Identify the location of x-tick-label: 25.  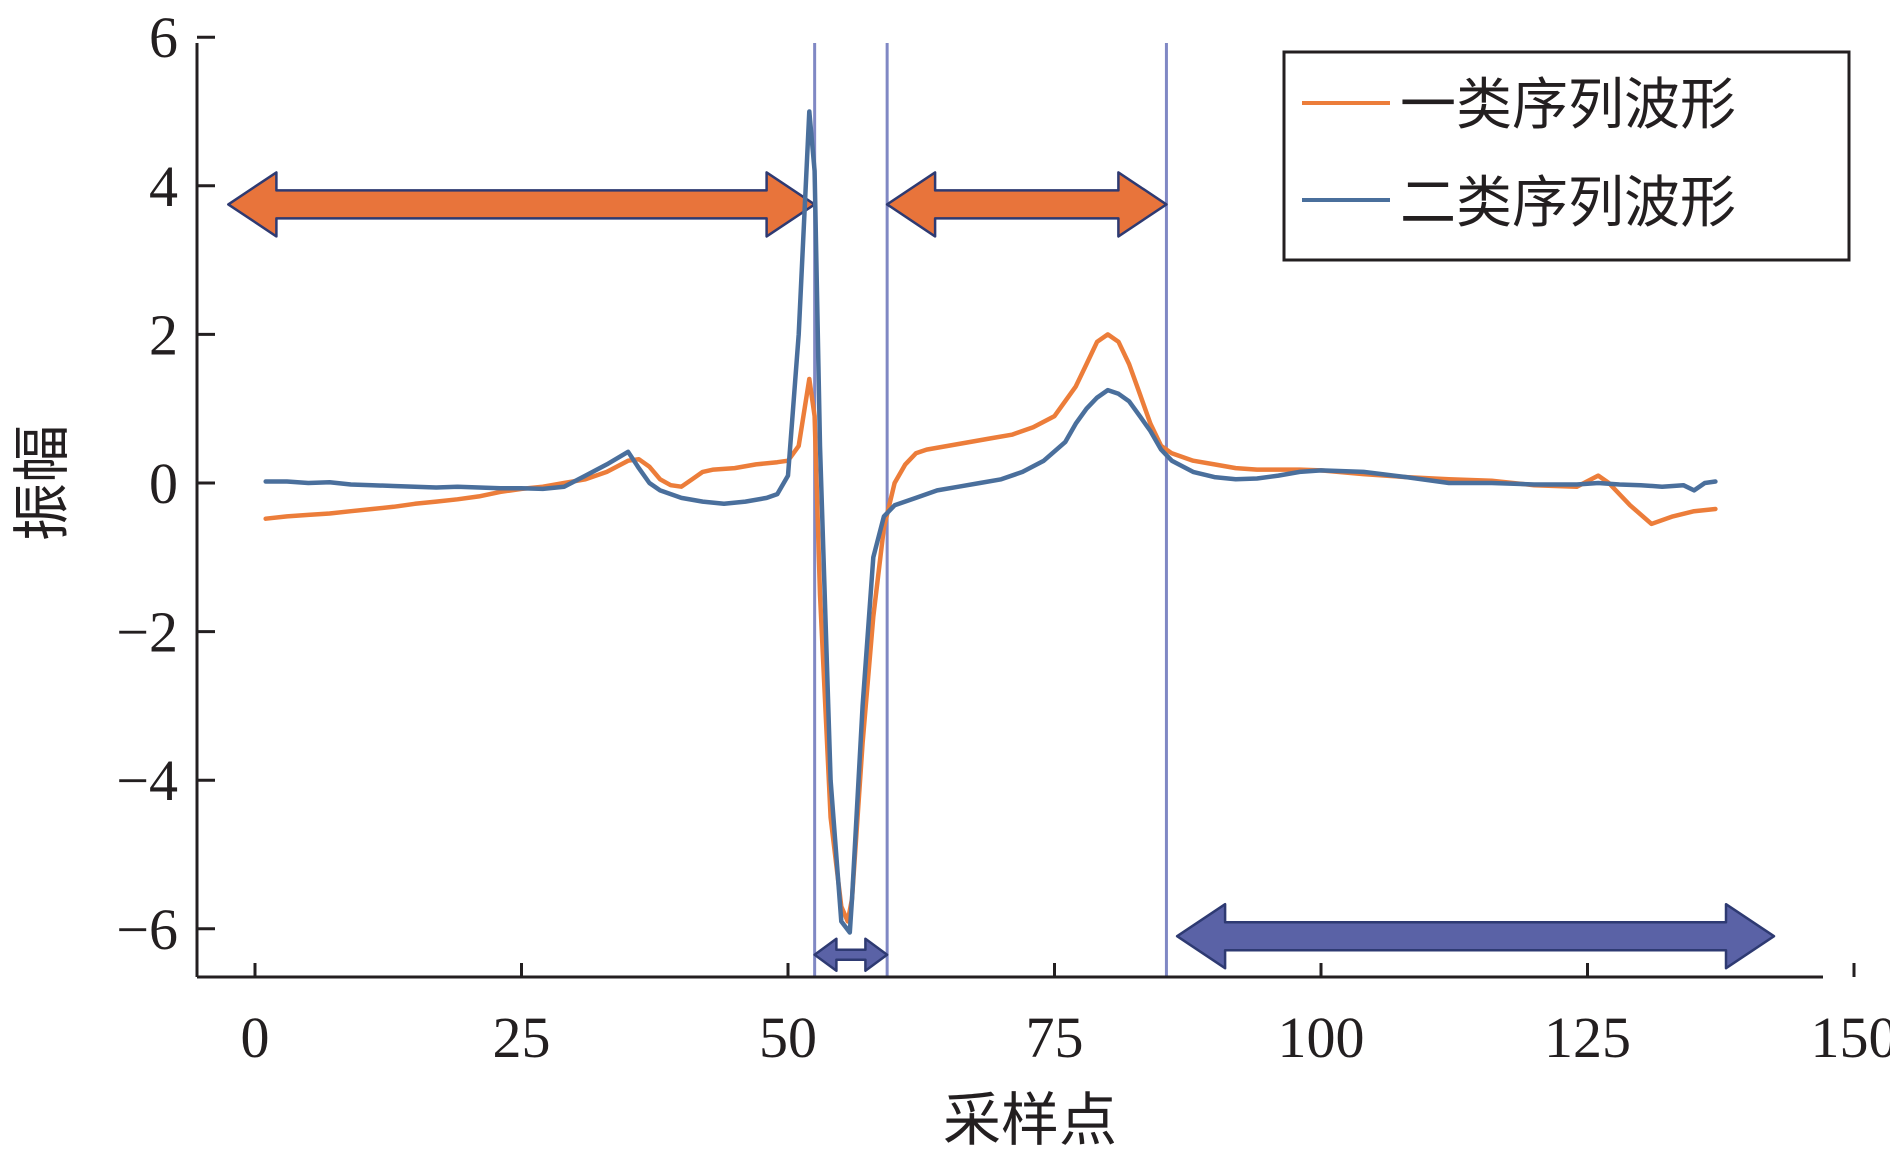
(522, 1037).